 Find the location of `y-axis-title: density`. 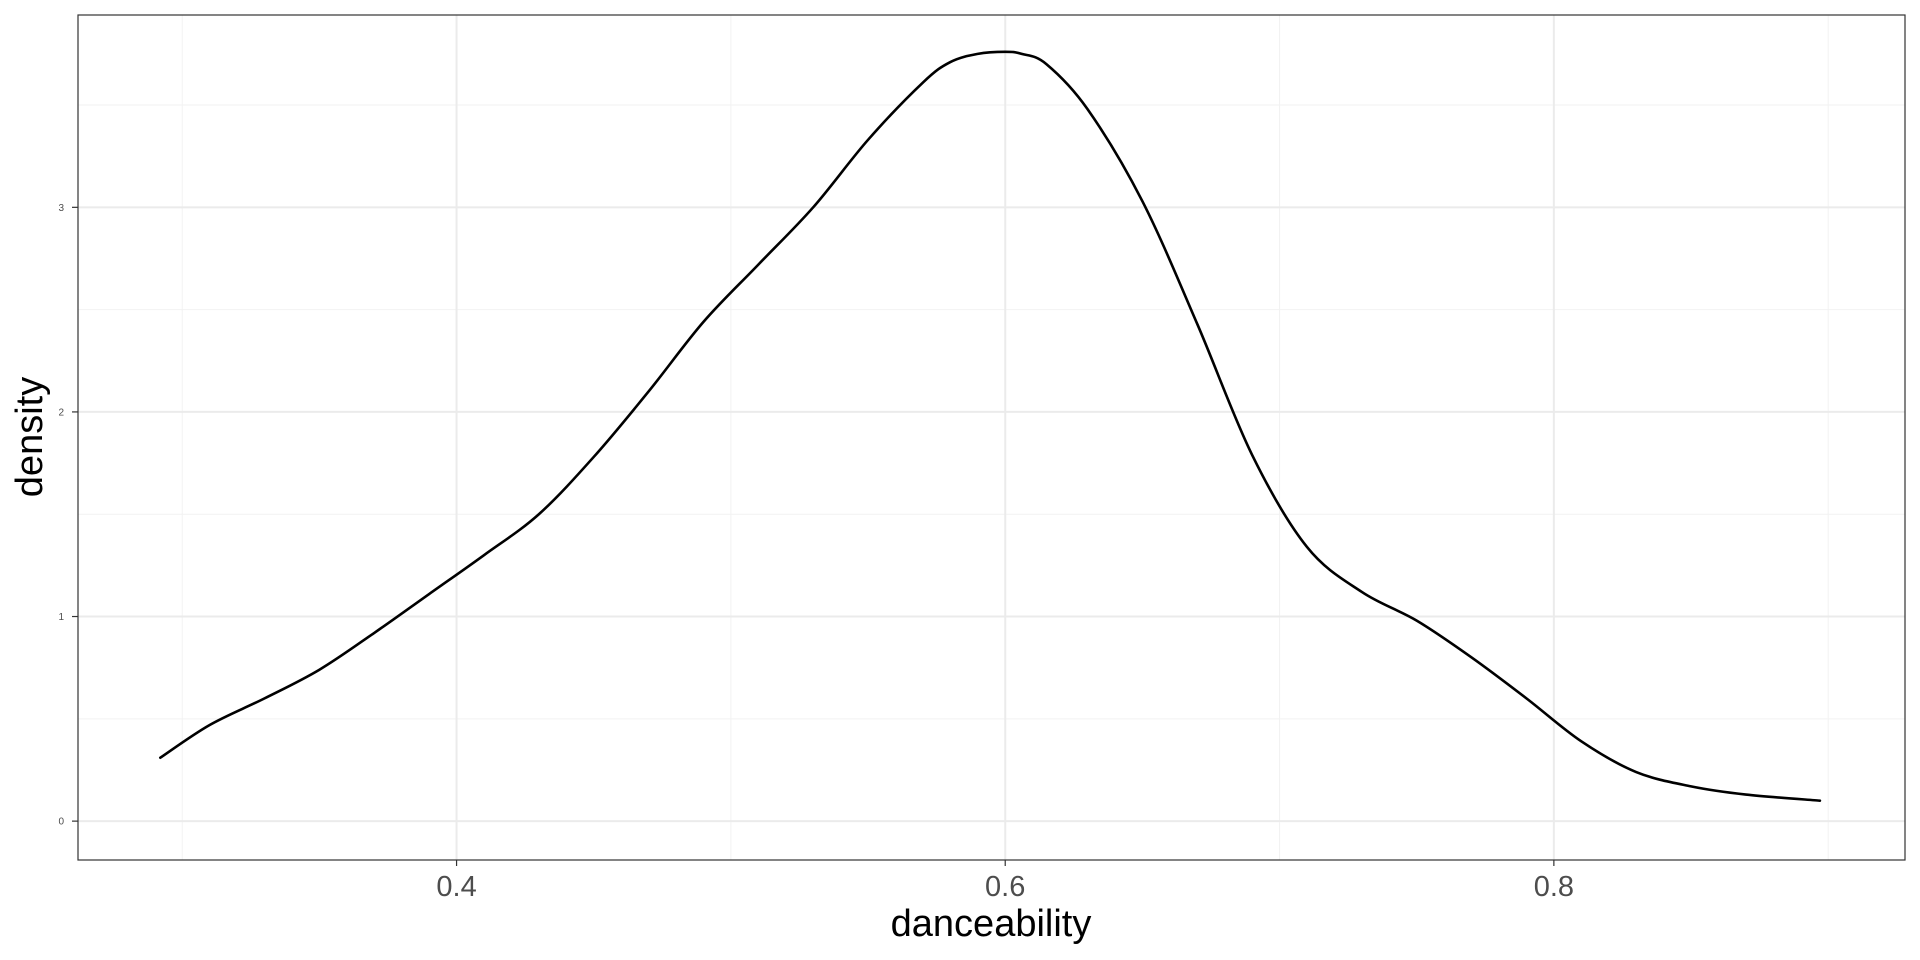

y-axis-title: density is located at coordinates (30, 437).